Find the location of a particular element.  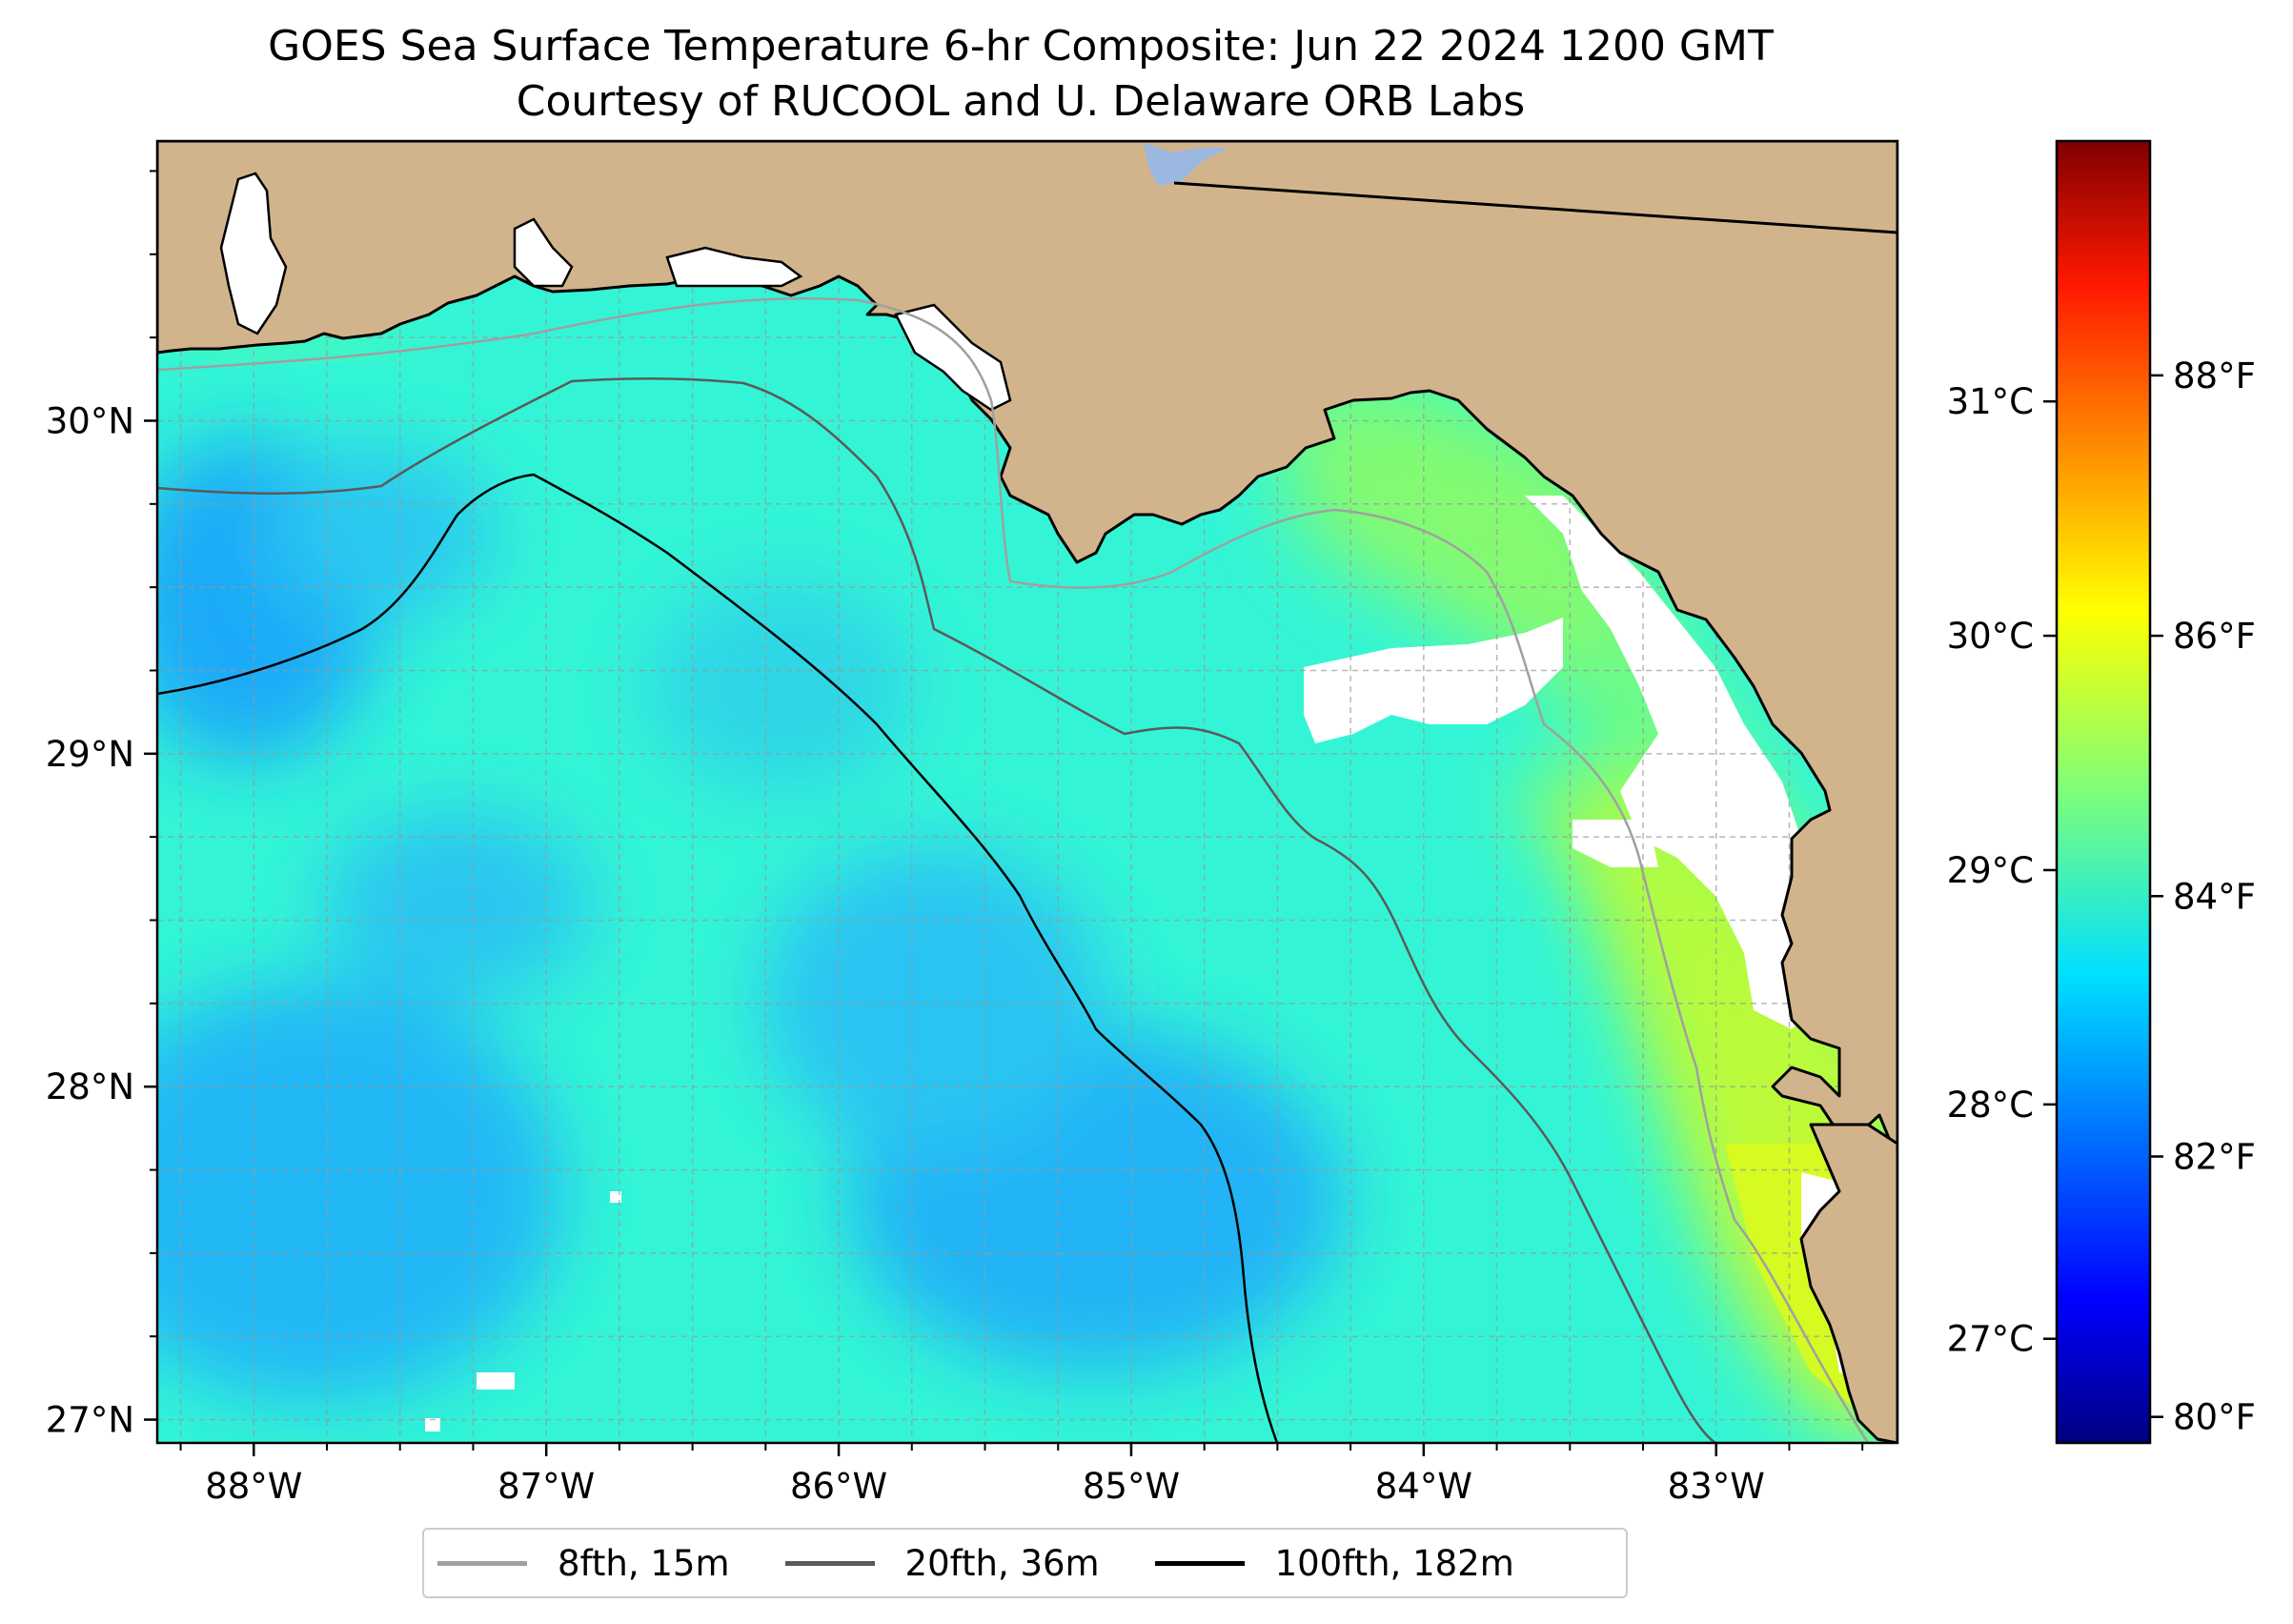

contour-legend: 8fth, 15m 20fth, 36m 100fth, 182m is located at coordinates (1025, 1563).